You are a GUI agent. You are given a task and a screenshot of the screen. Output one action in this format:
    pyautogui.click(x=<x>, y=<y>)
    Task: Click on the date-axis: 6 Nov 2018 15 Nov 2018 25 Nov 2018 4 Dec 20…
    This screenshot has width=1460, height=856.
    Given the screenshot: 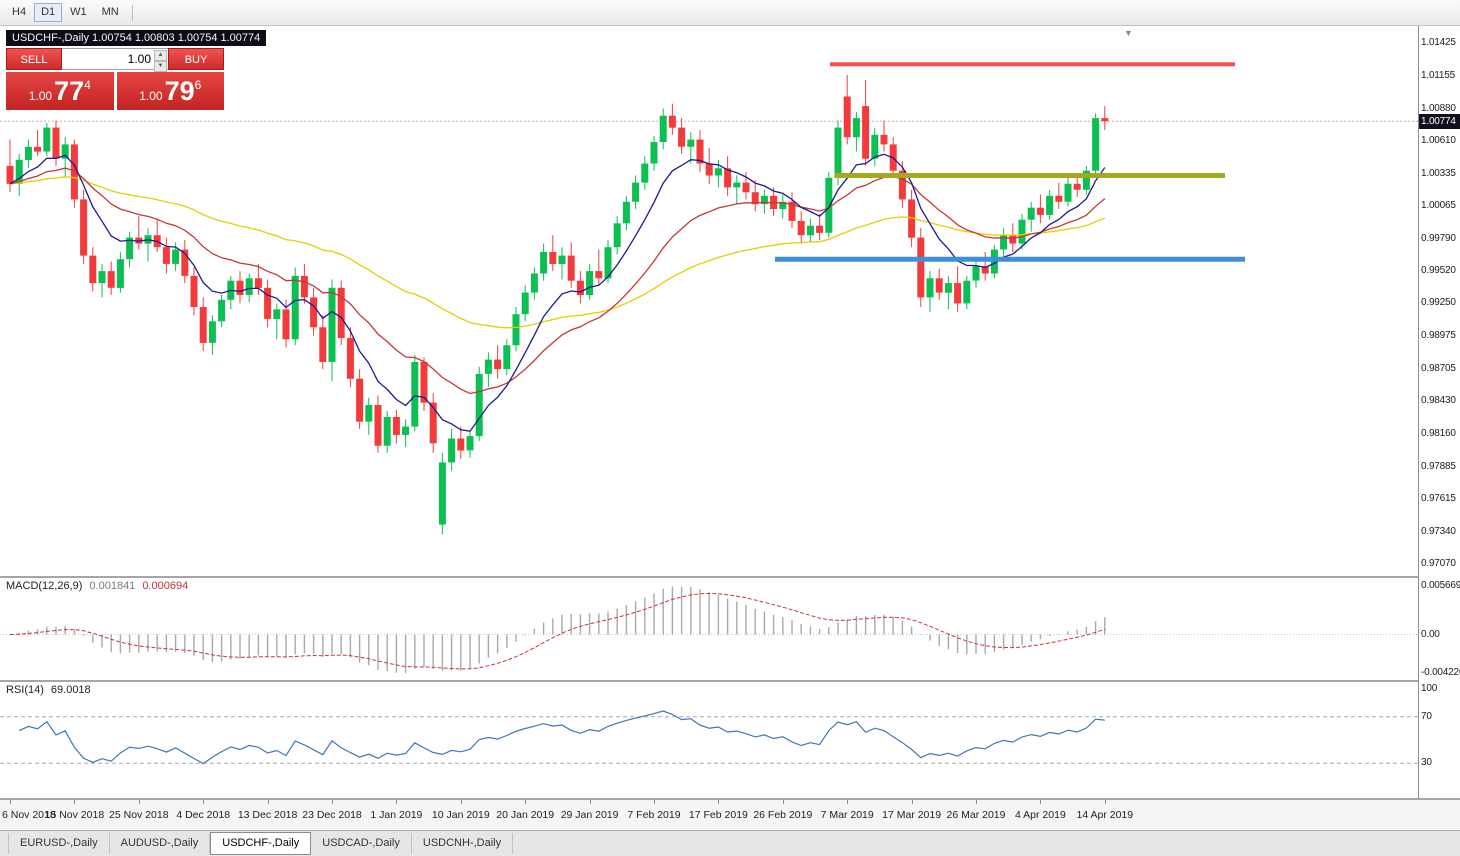 What is the action you would take?
    pyautogui.click(x=730, y=815)
    